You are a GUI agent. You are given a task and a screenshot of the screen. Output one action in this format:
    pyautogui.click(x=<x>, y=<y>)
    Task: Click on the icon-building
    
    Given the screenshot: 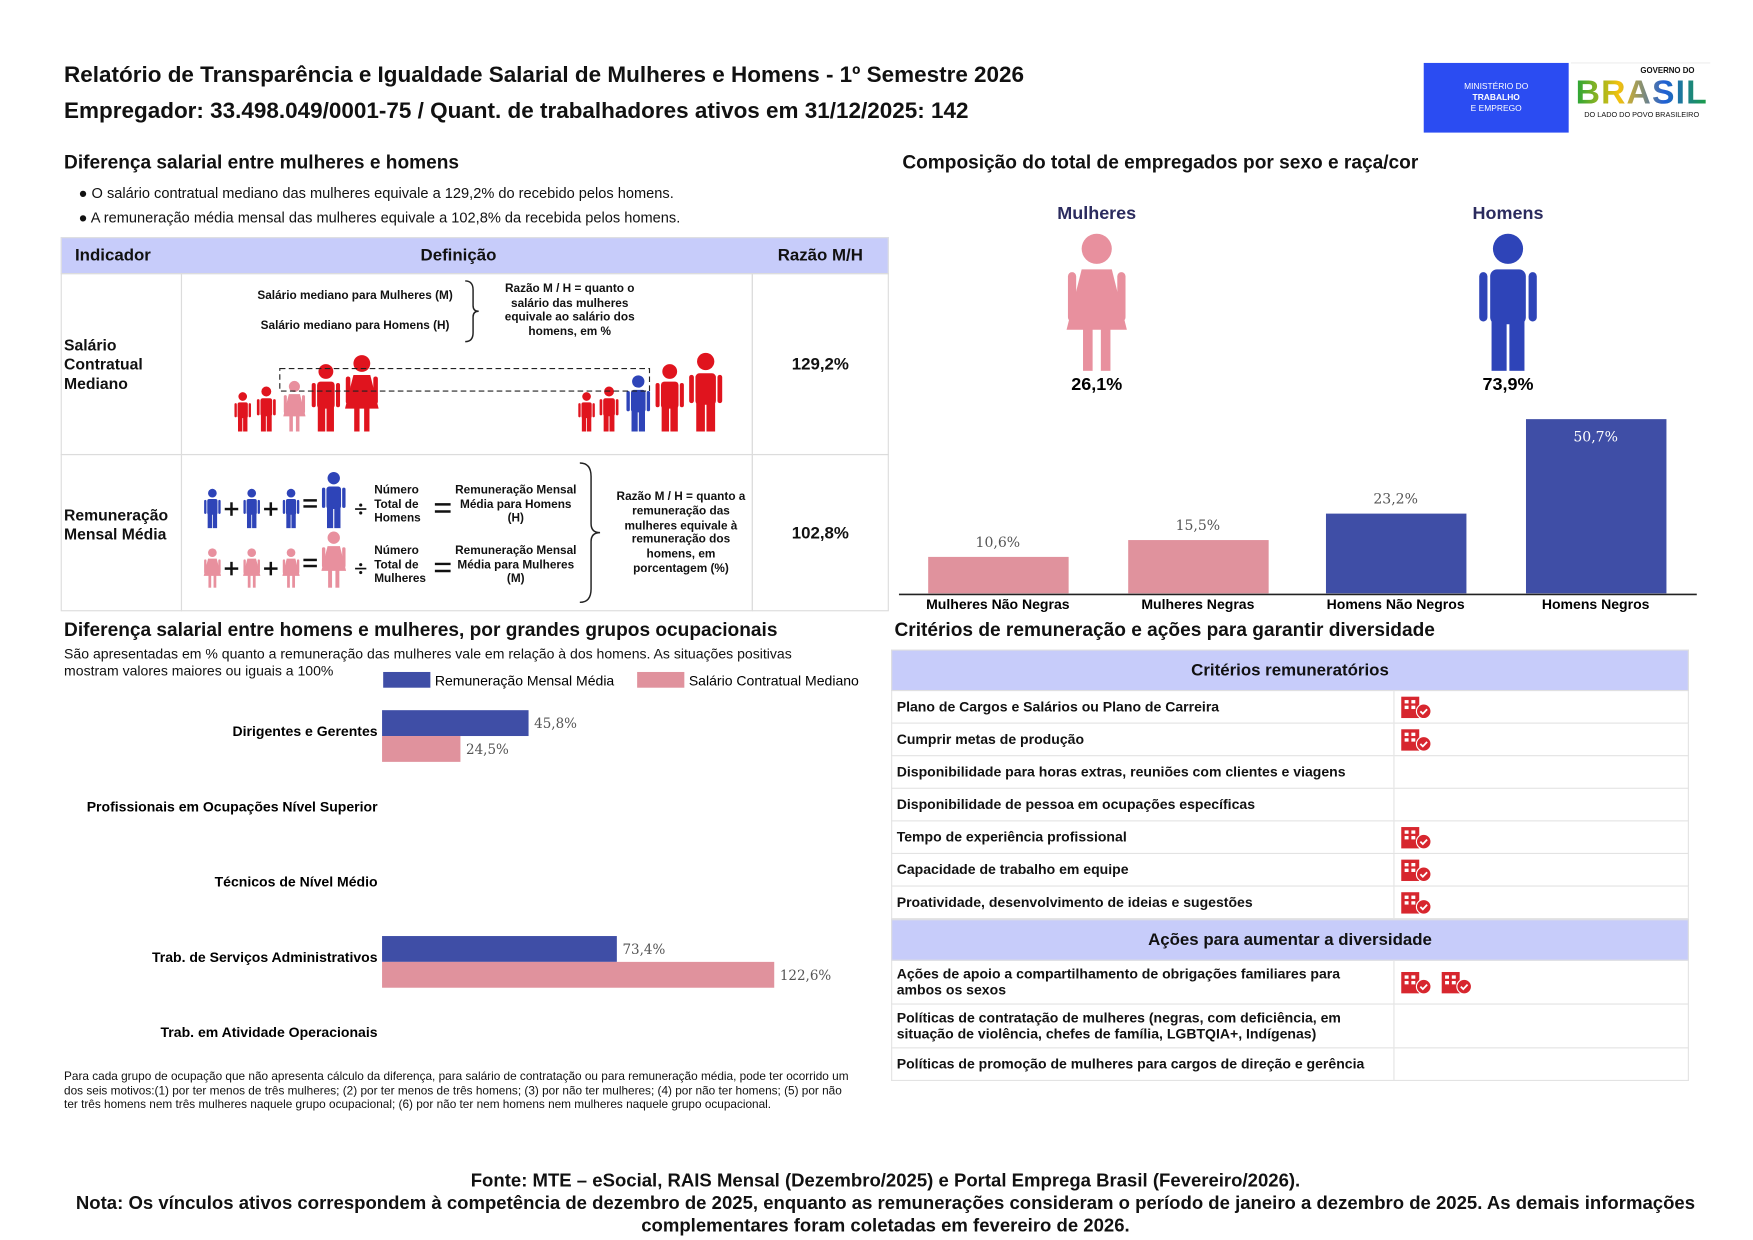 What is the action you would take?
    pyautogui.click(x=1410, y=983)
    